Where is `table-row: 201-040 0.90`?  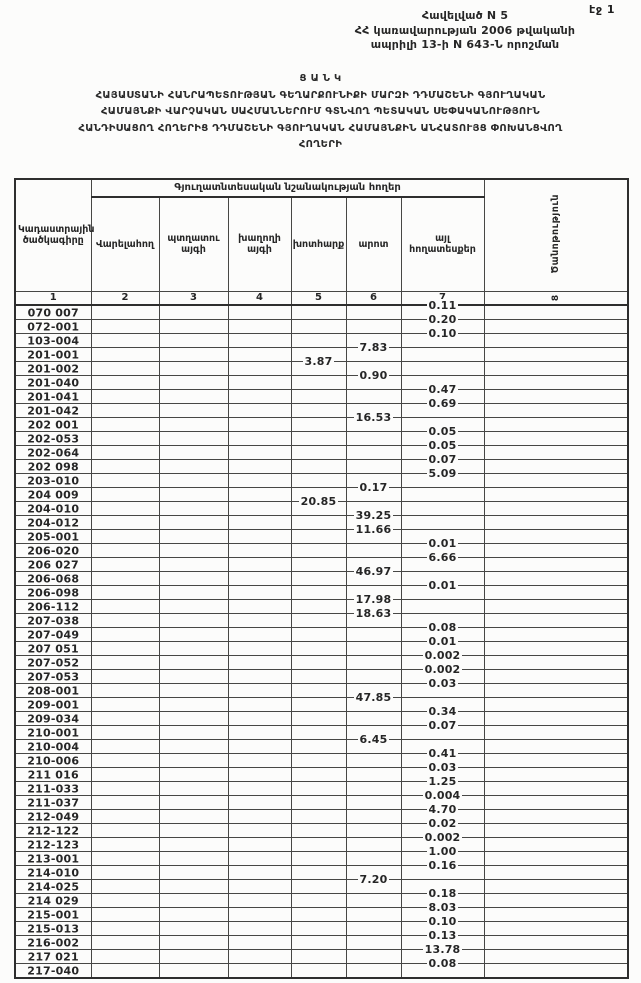
table-row: 201-040 0.90 is located at coordinates (321, 379).